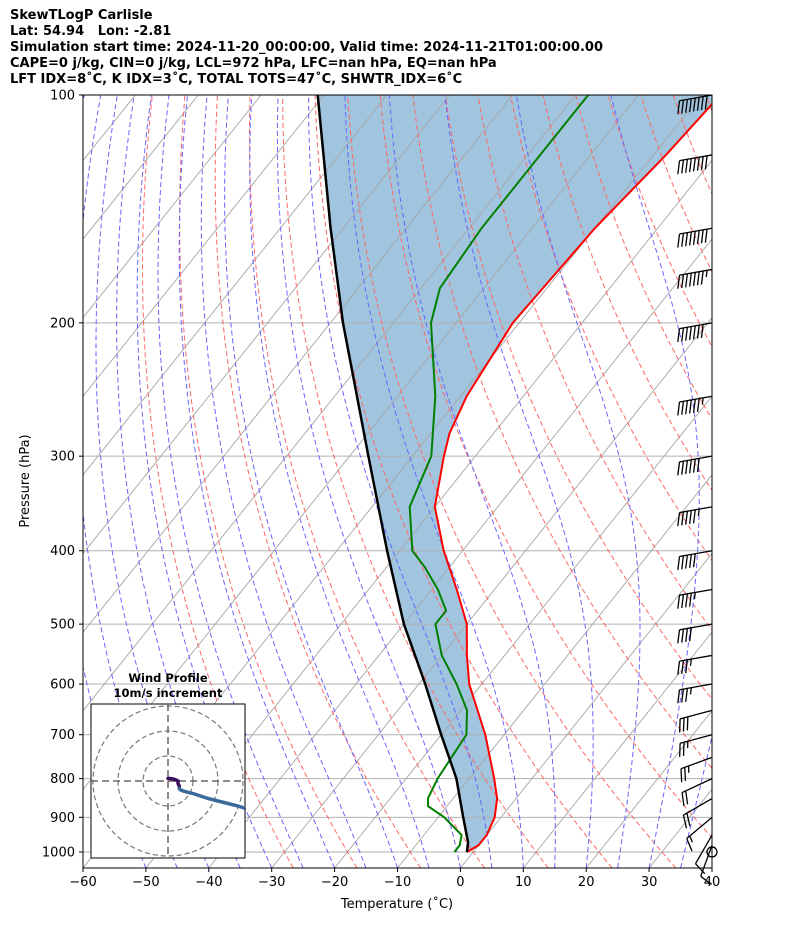  What do you see at coordinates (81, 15) in the screenshot?
I see `chart-title: SkewTLogP Carlisle` at bounding box center [81, 15].